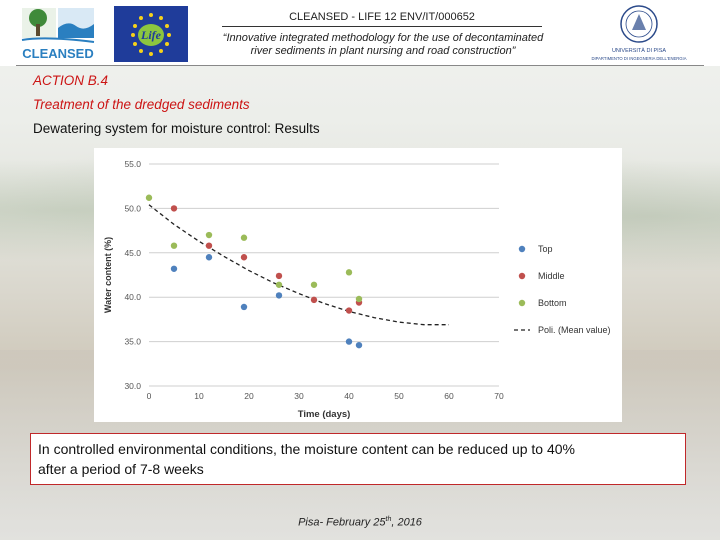 Image resolution: width=720 pixels, height=540 pixels. I want to click on y-tick-label: 30.0, so click(132, 386).